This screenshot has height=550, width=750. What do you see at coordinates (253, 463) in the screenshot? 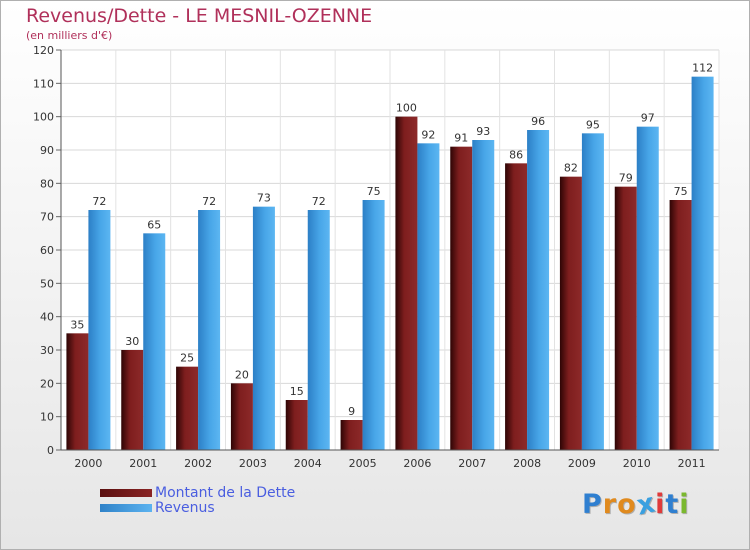
I see `x-tick-label: 2003` at bounding box center [253, 463].